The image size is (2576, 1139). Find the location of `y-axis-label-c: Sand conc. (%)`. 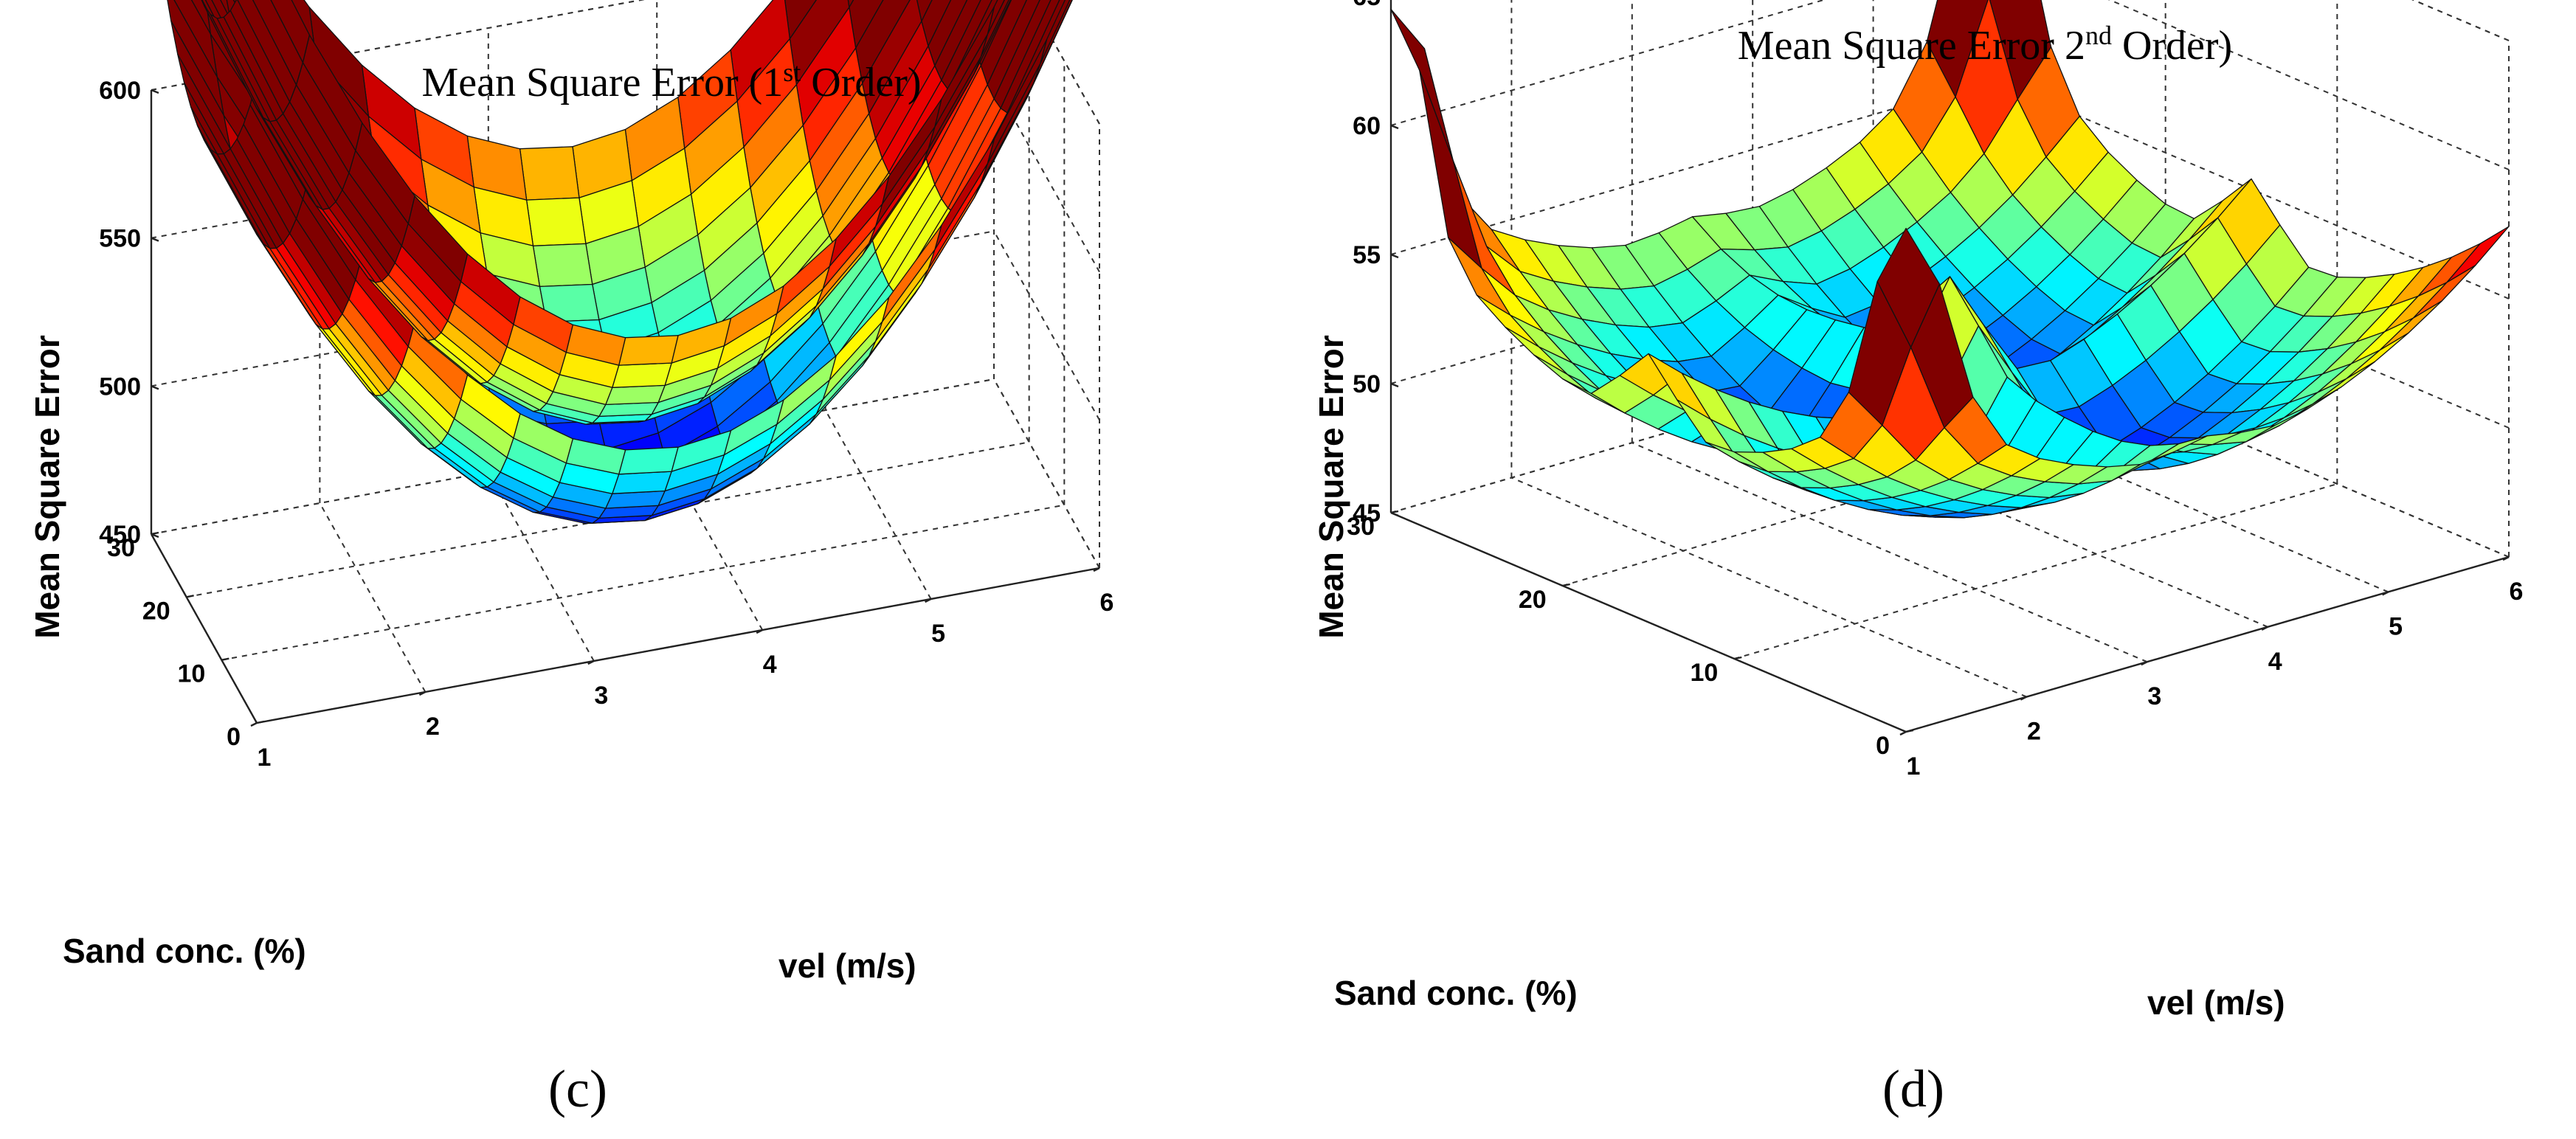

y-axis-label-c: Sand conc. (%) is located at coordinates (184, 951).